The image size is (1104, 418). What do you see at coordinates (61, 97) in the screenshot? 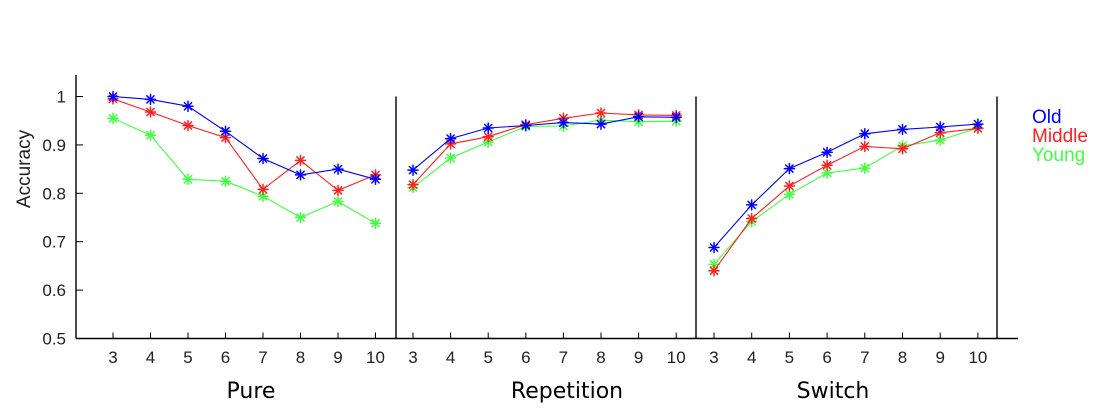
I see `y-tick-label: 1` at bounding box center [61, 97].